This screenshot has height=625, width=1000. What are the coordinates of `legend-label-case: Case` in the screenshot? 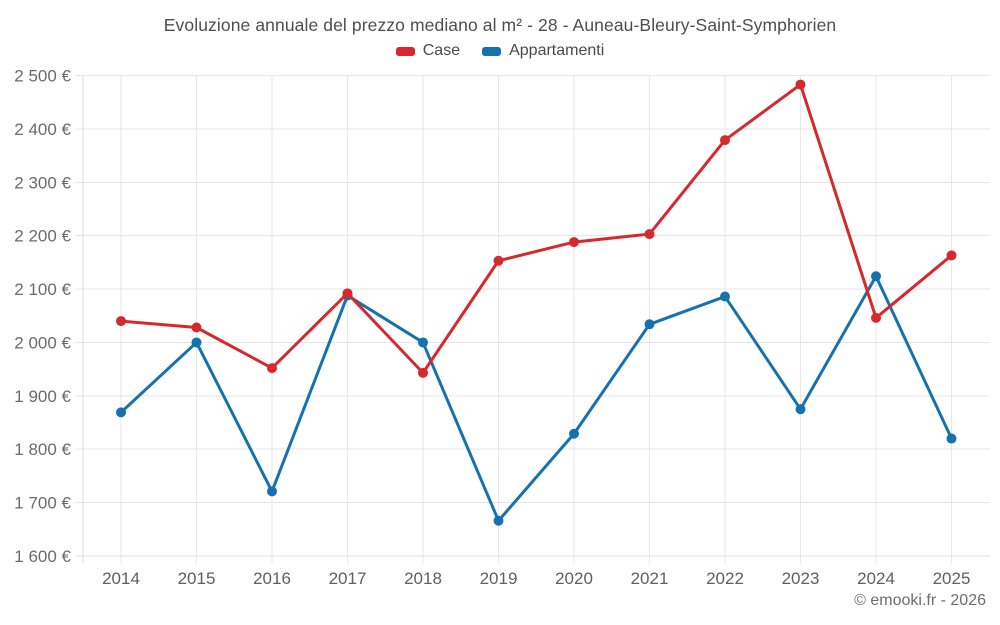 It's located at (441, 50).